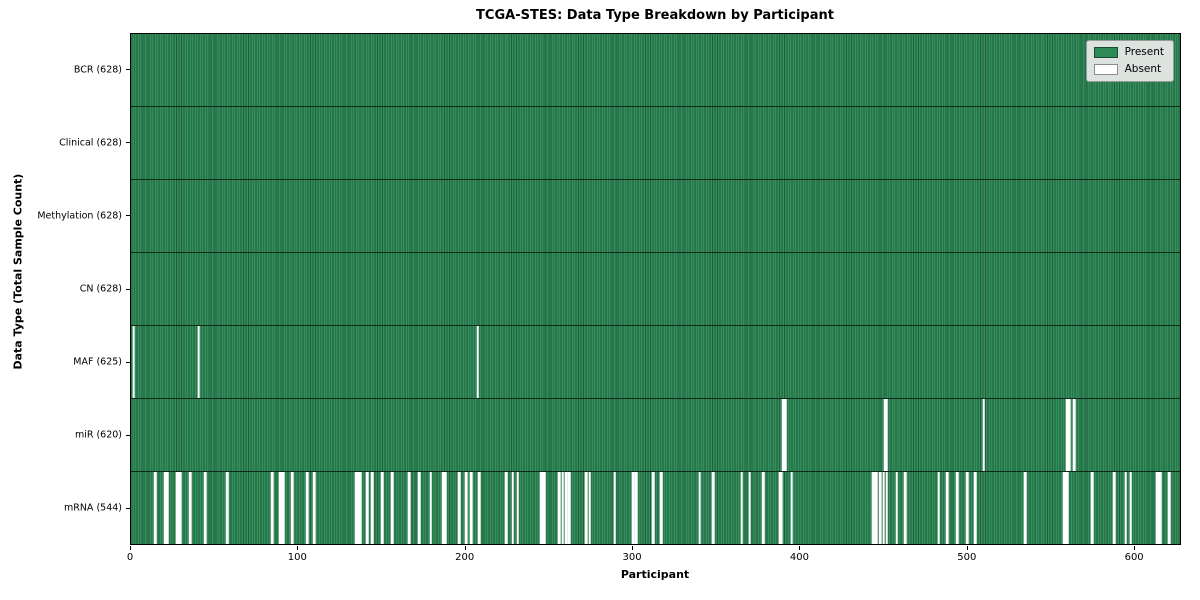  Describe the element at coordinates (1144, 52) in the screenshot. I see `legend-label-present: Present` at that location.